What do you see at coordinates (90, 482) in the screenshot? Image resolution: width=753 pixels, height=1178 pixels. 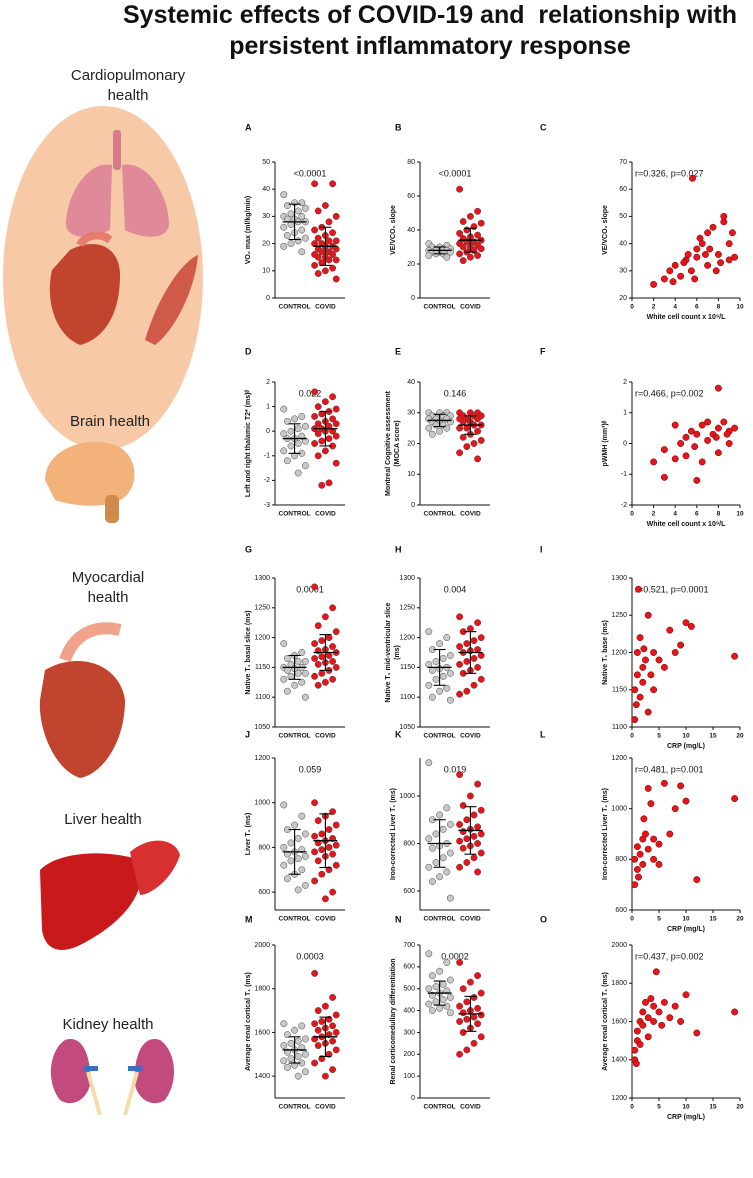 I see `brain-illustration` at bounding box center [90, 482].